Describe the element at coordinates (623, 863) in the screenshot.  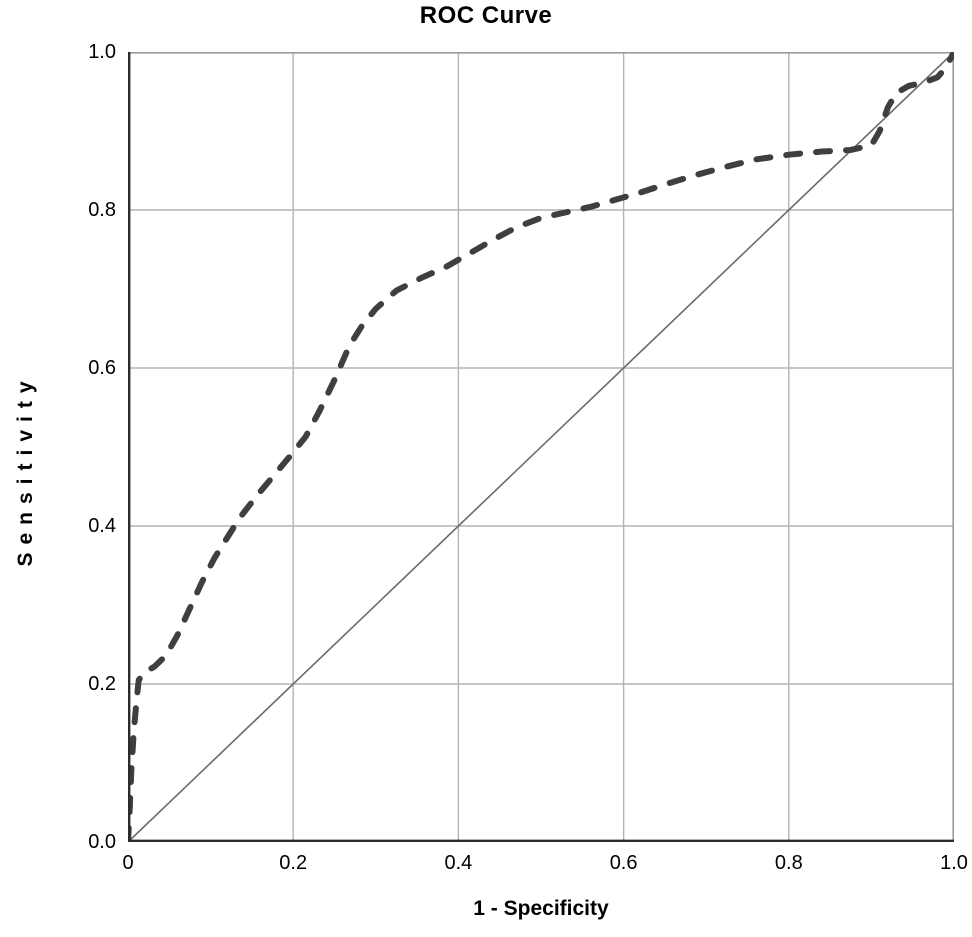
I see `x-tick-label: 0.6` at that location.